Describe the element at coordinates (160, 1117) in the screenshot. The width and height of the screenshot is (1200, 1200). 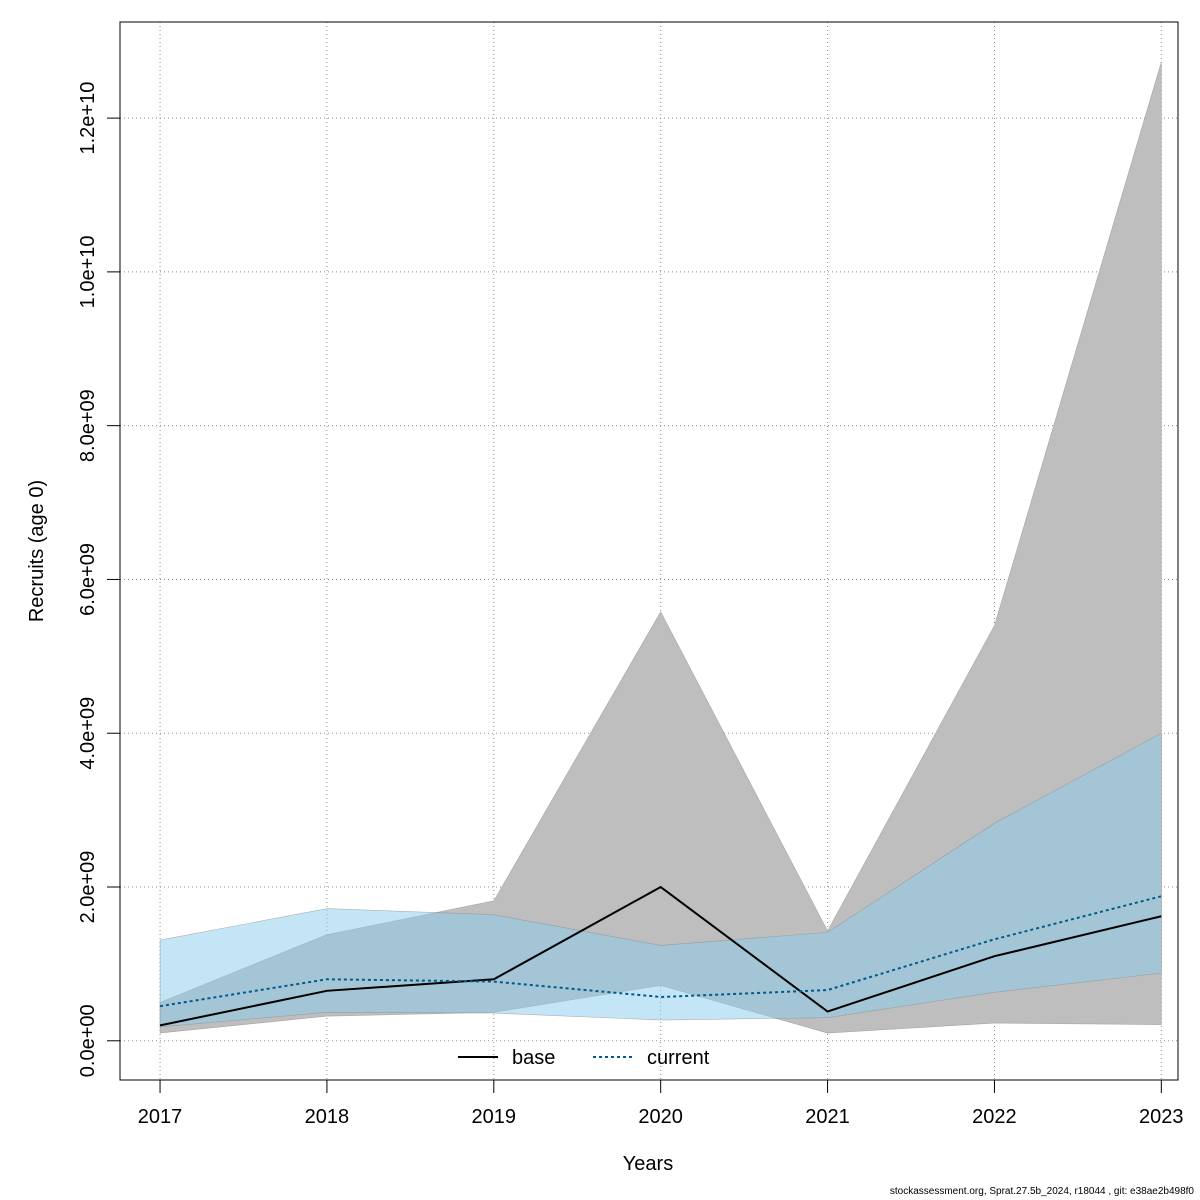
I see `x-tick-label-2017: 2017` at that location.